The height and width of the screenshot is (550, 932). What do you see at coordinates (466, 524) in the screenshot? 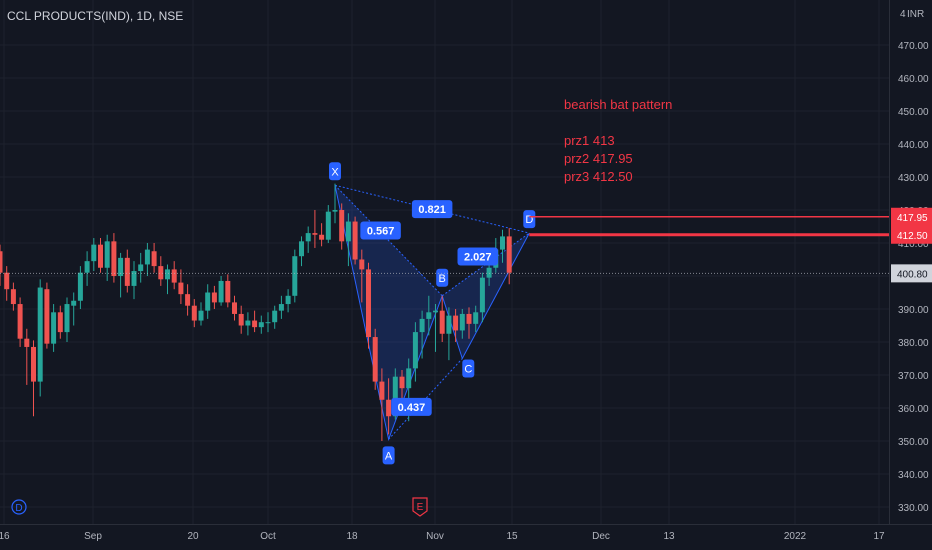
I see `time-axis-separator` at bounding box center [466, 524].